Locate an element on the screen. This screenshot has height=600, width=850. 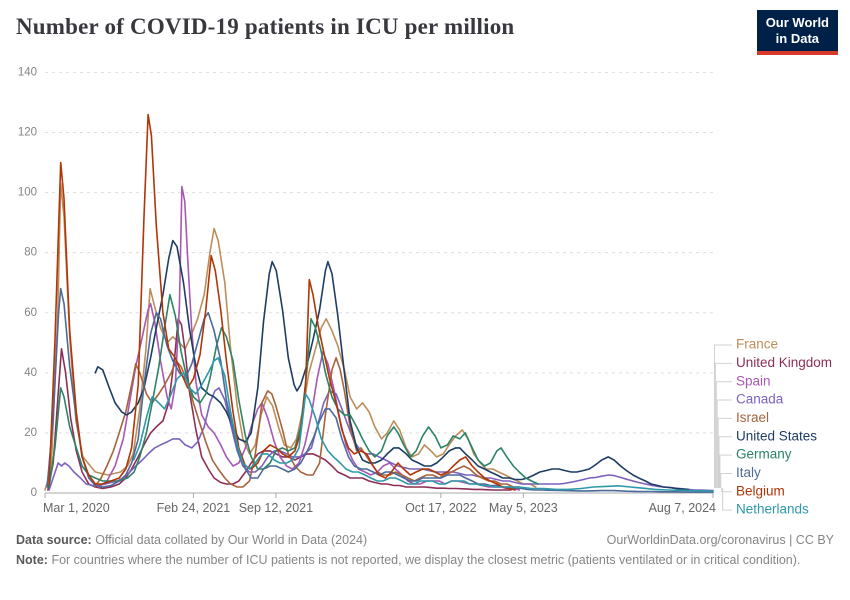
y-axis-tick-label: 40 is located at coordinates (30, 373).